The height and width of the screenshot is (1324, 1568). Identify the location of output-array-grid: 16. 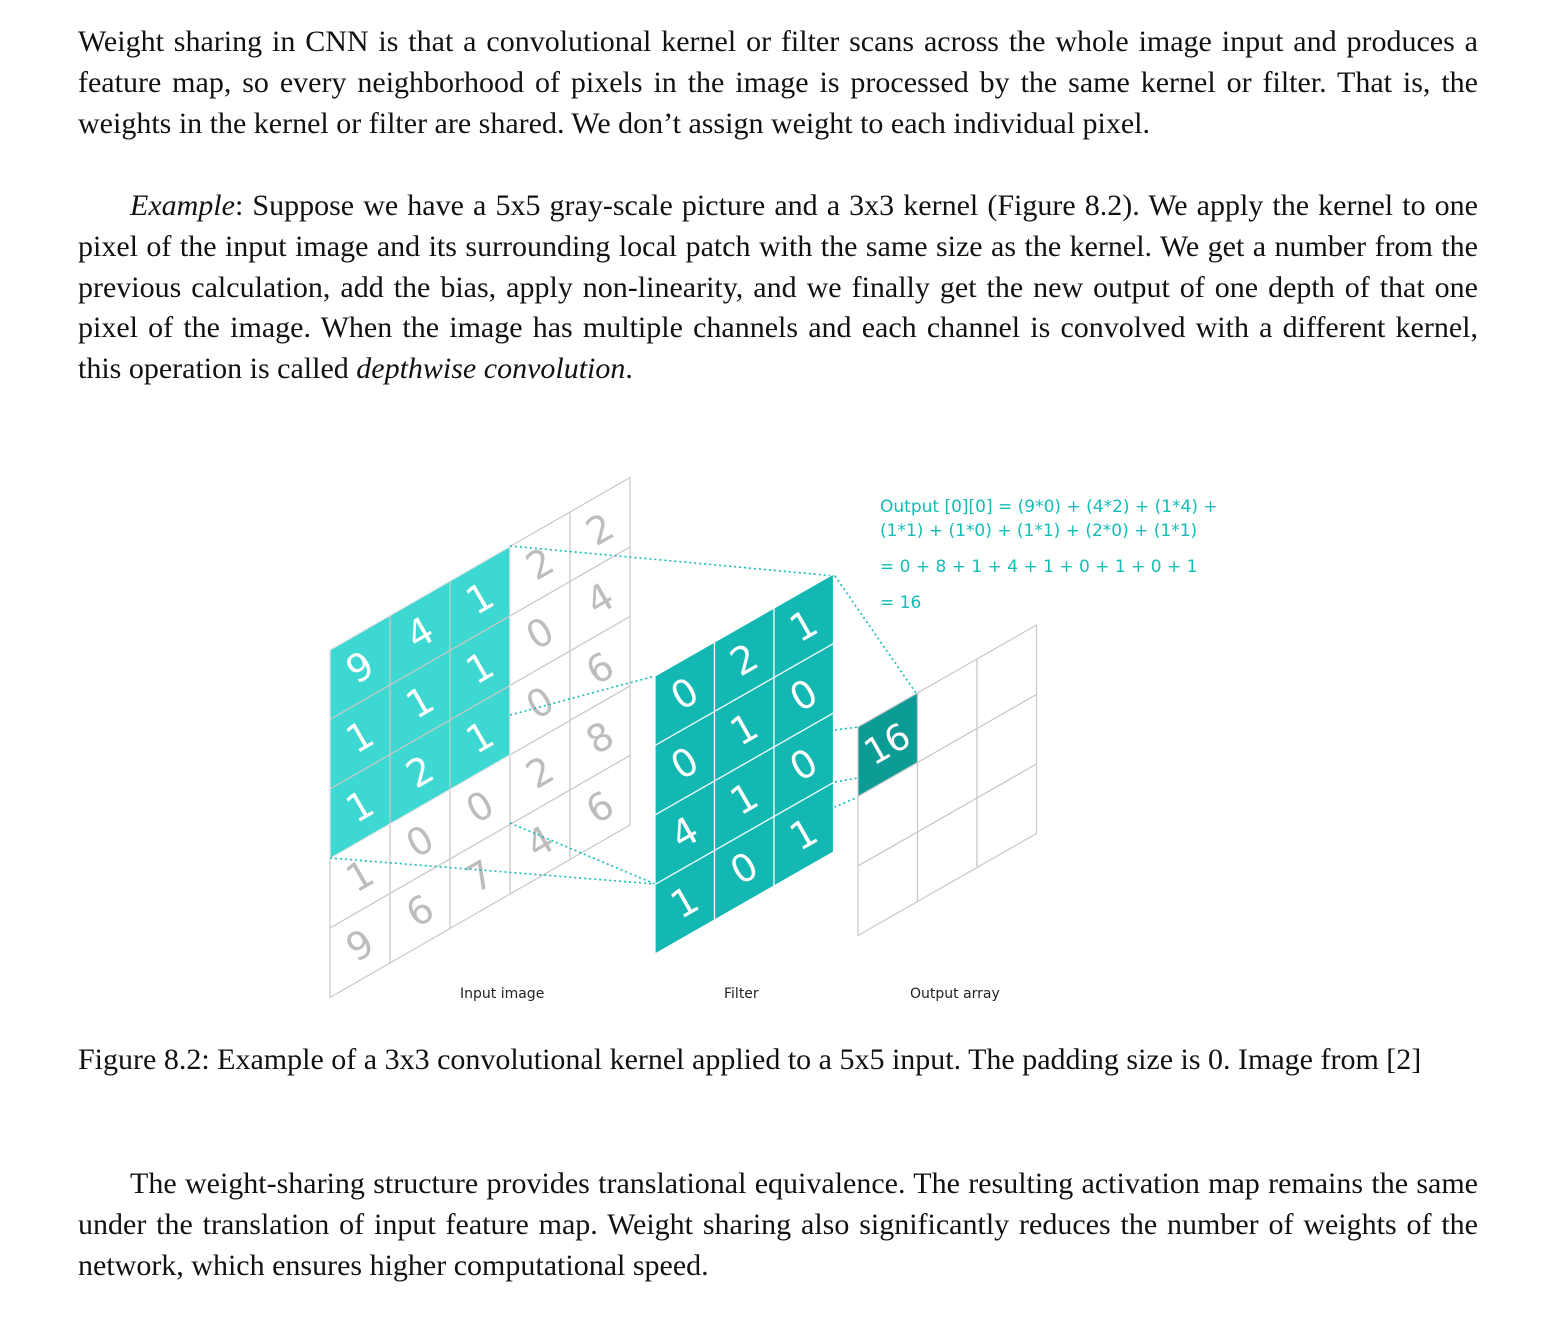
(947, 780).